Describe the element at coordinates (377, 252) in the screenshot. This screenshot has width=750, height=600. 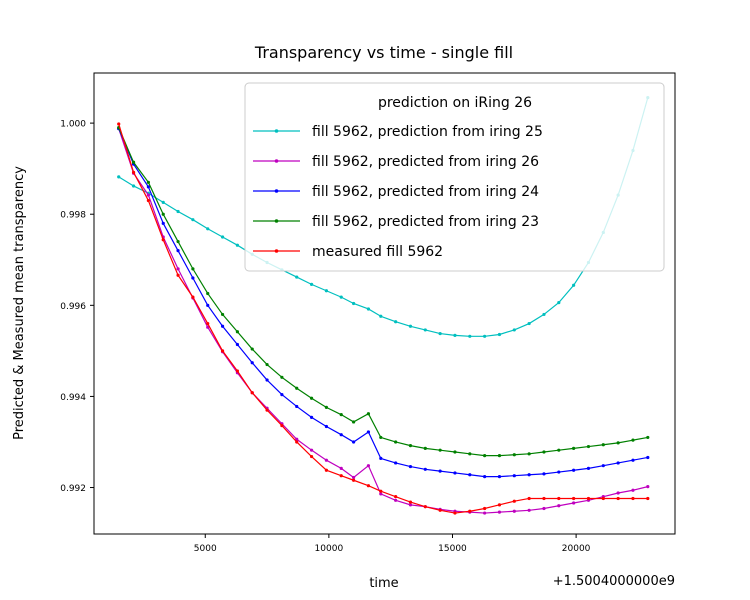
I see `legend-entry-label: measured fill 5962` at that location.